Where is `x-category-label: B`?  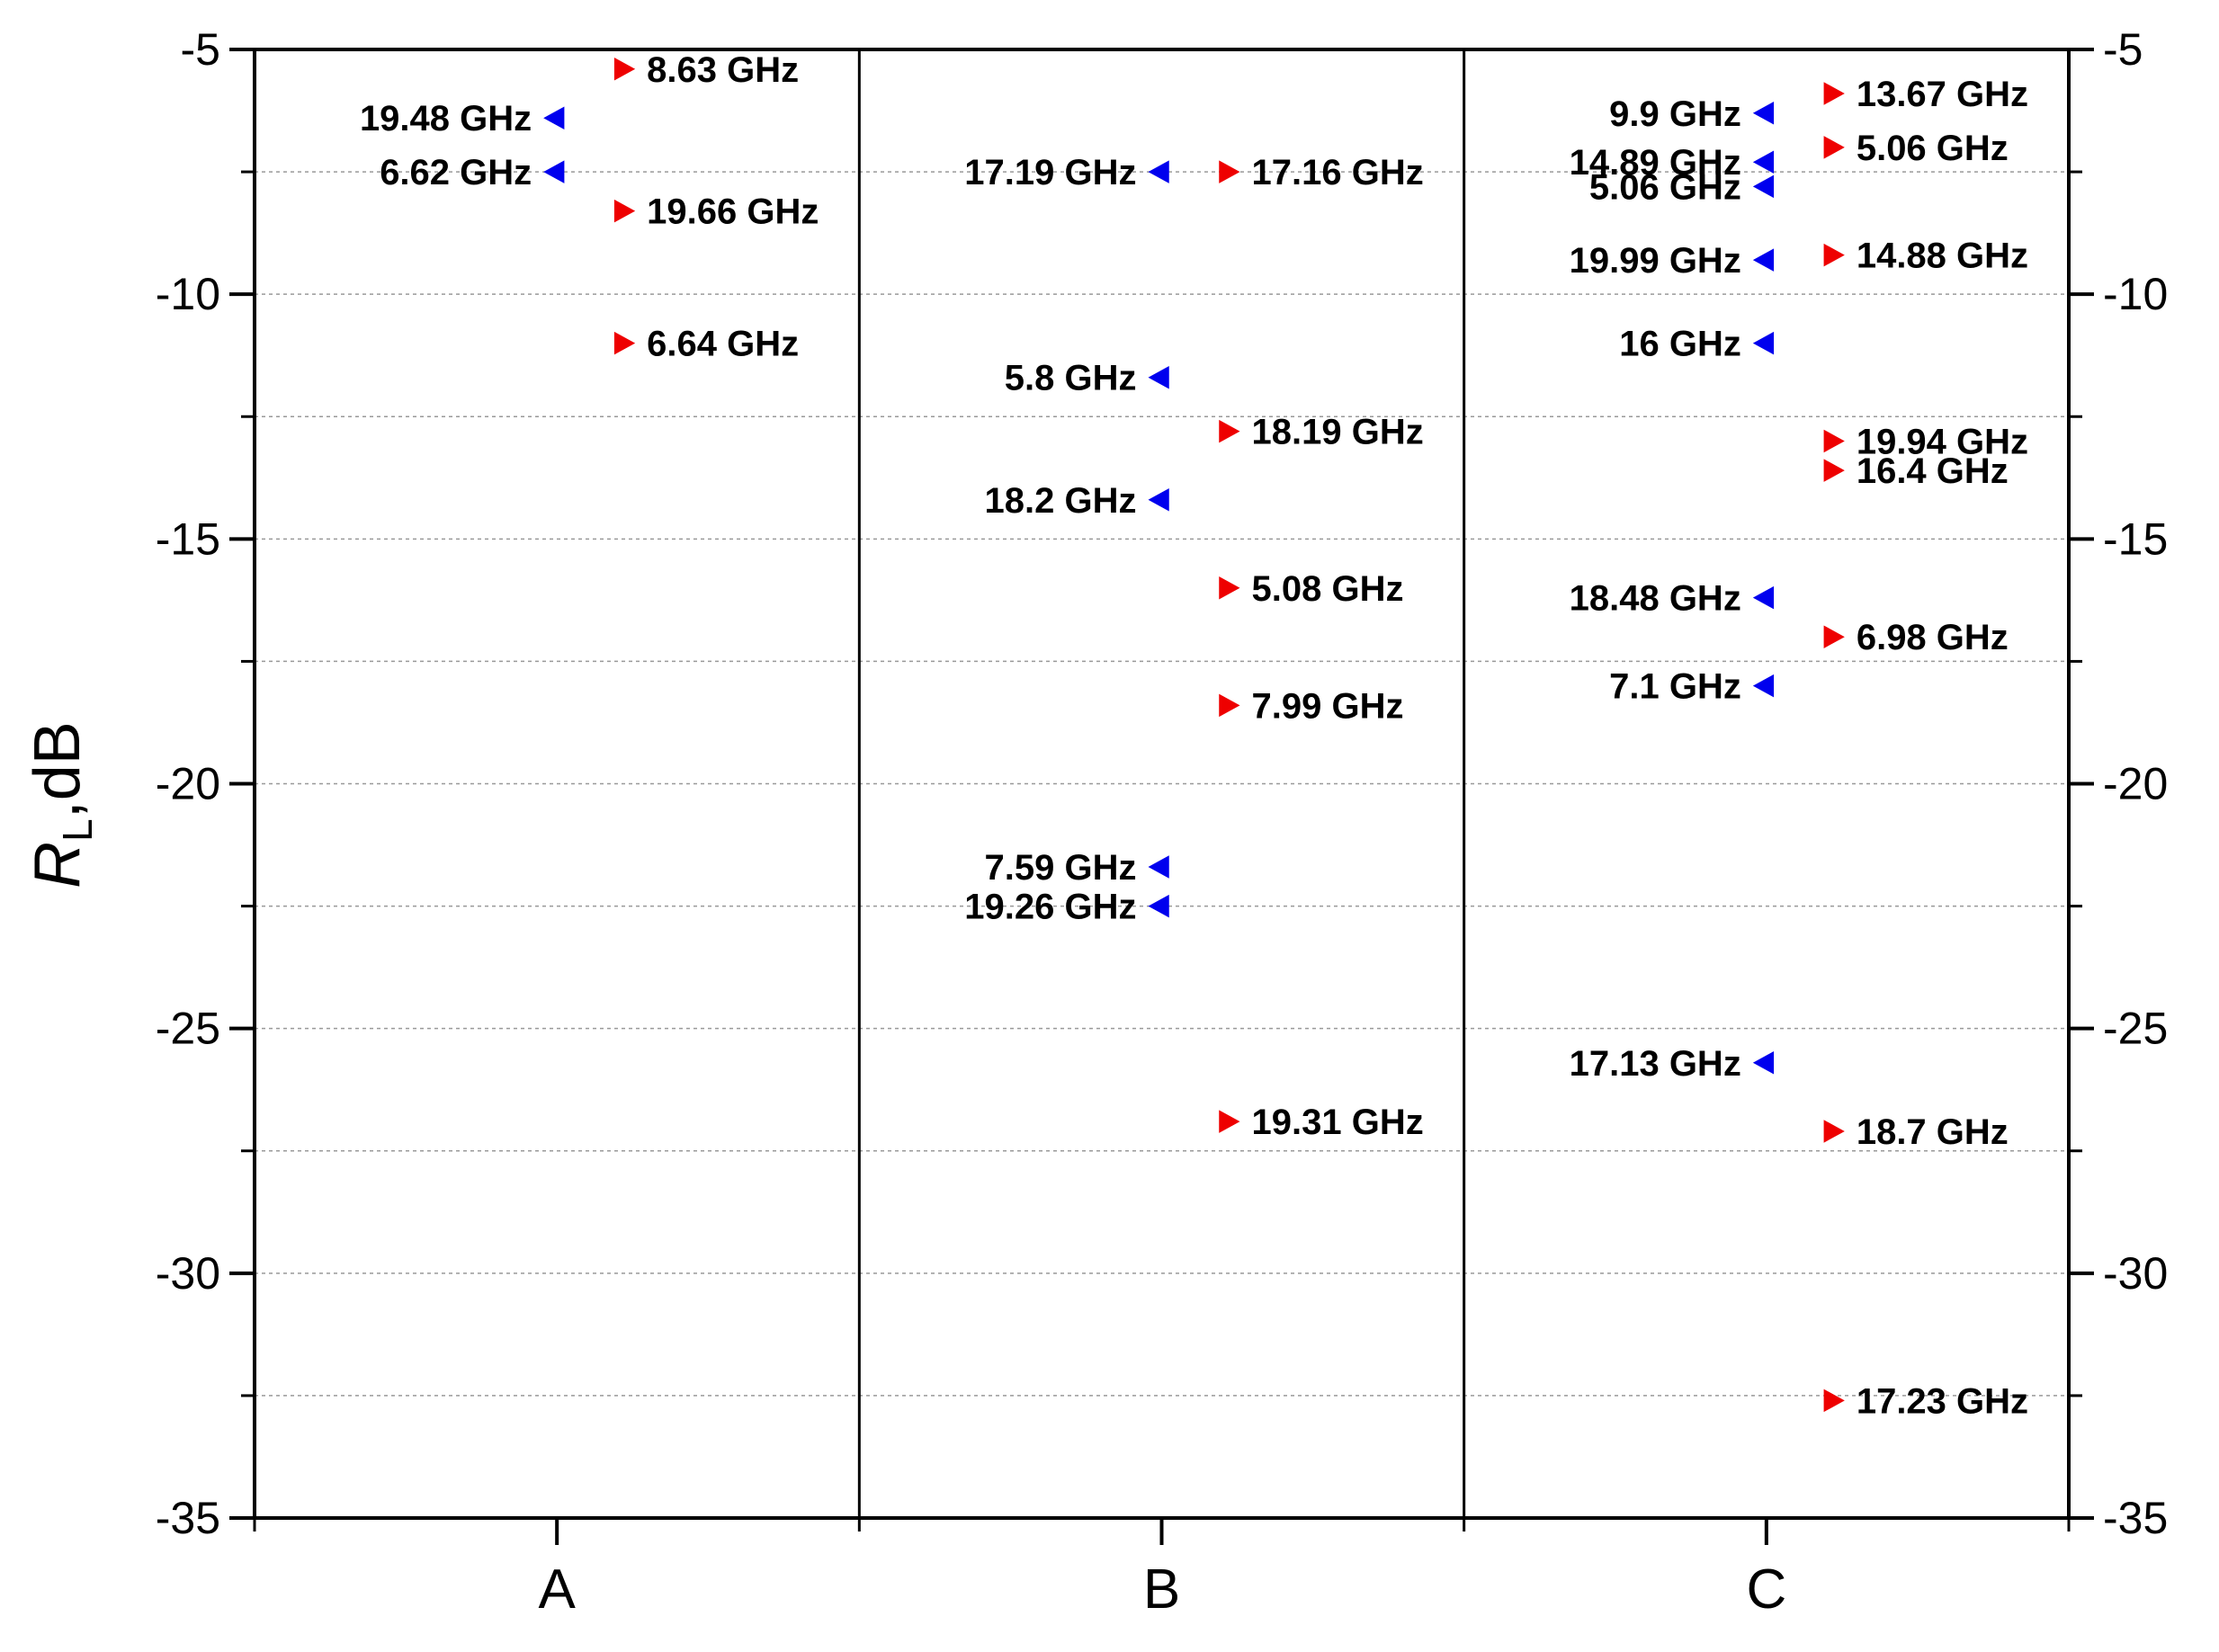 x-category-label: B is located at coordinates (1162, 1589).